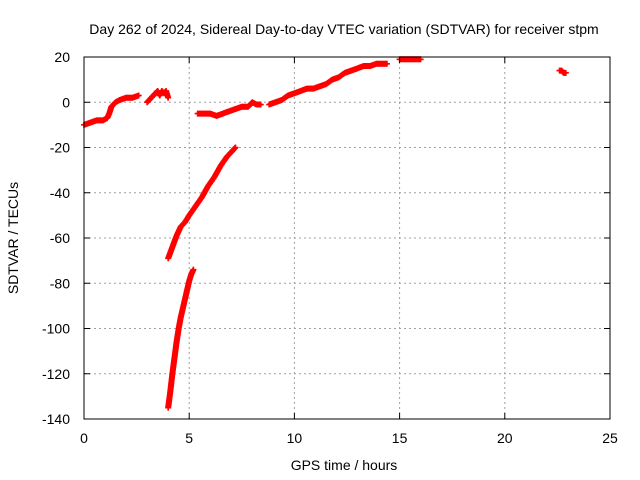 The image size is (640, 480). I want to click on series-steep-branch, so click(181, 338).